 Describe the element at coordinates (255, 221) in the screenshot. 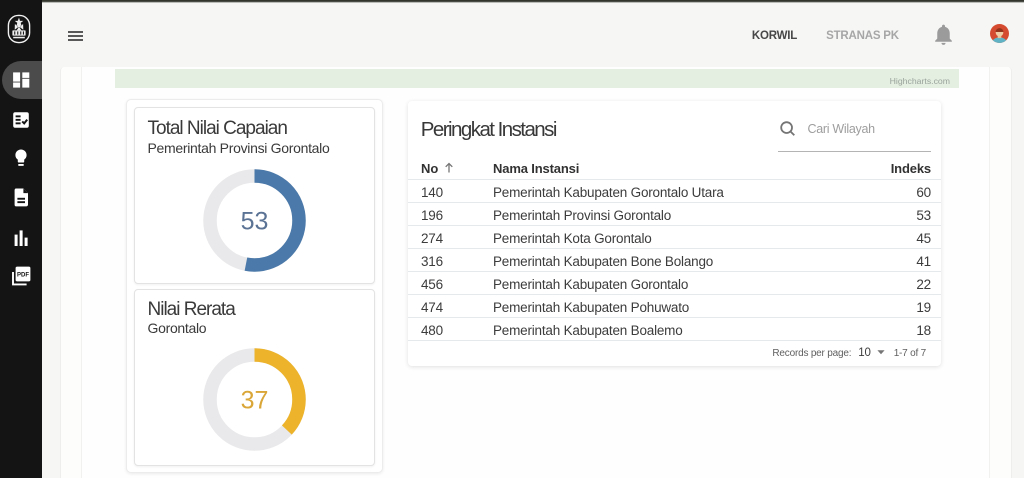

I see `svg-text: 53` at that location.